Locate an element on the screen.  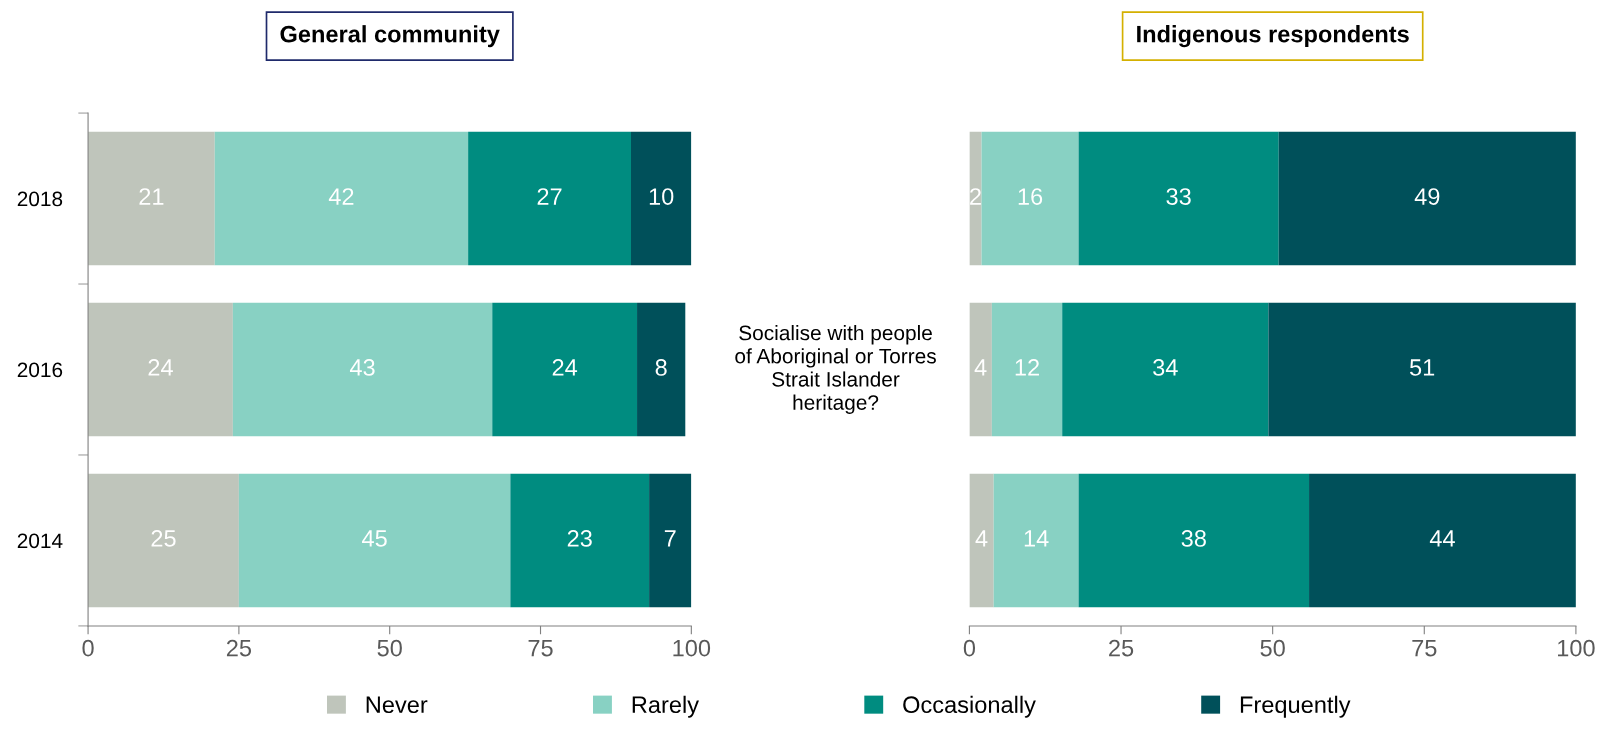
data-label: 8 is located at coordinates (661, 367).